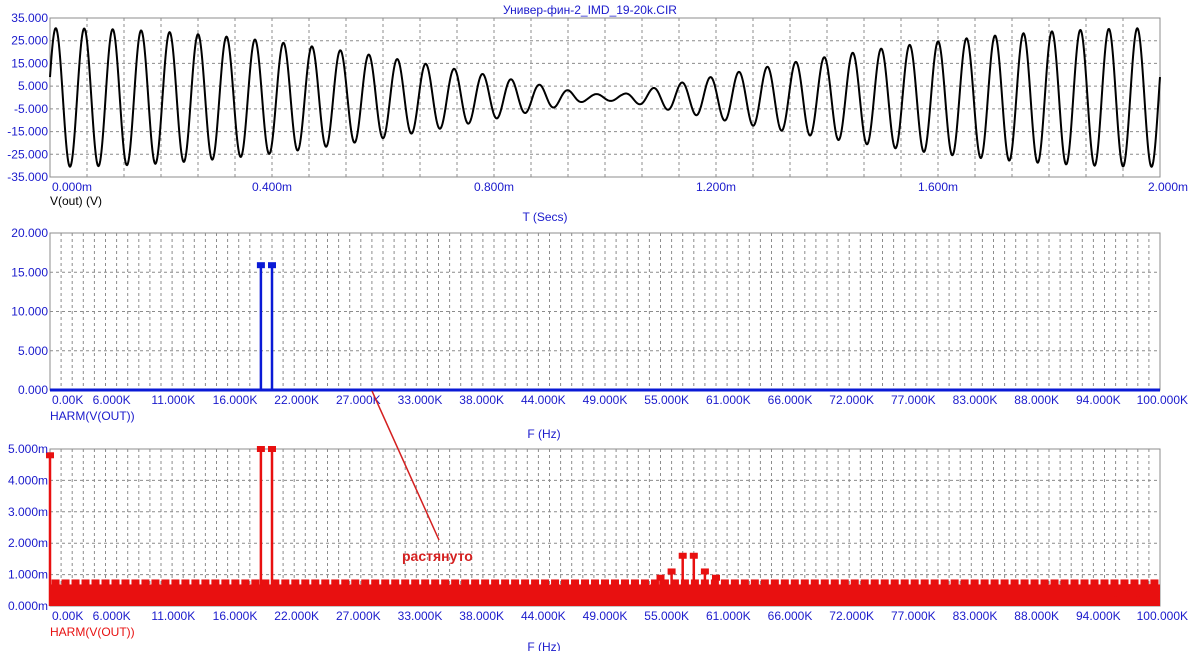 This screenshot has height=656, width=1191. I want to click on y-tick-label: -5.000, so click(31, 109).